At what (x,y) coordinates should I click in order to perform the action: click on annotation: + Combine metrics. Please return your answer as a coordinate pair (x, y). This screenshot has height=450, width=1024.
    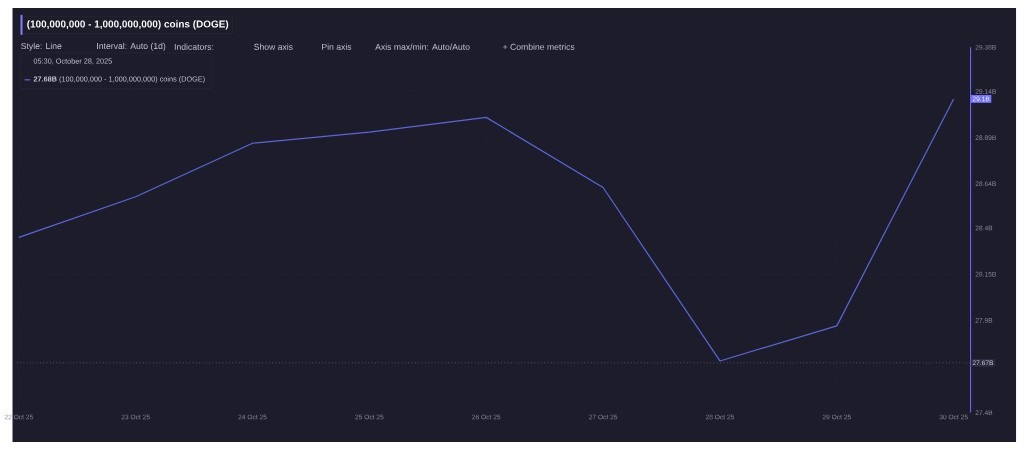
    Looking at the image, I should click on (539, 46).